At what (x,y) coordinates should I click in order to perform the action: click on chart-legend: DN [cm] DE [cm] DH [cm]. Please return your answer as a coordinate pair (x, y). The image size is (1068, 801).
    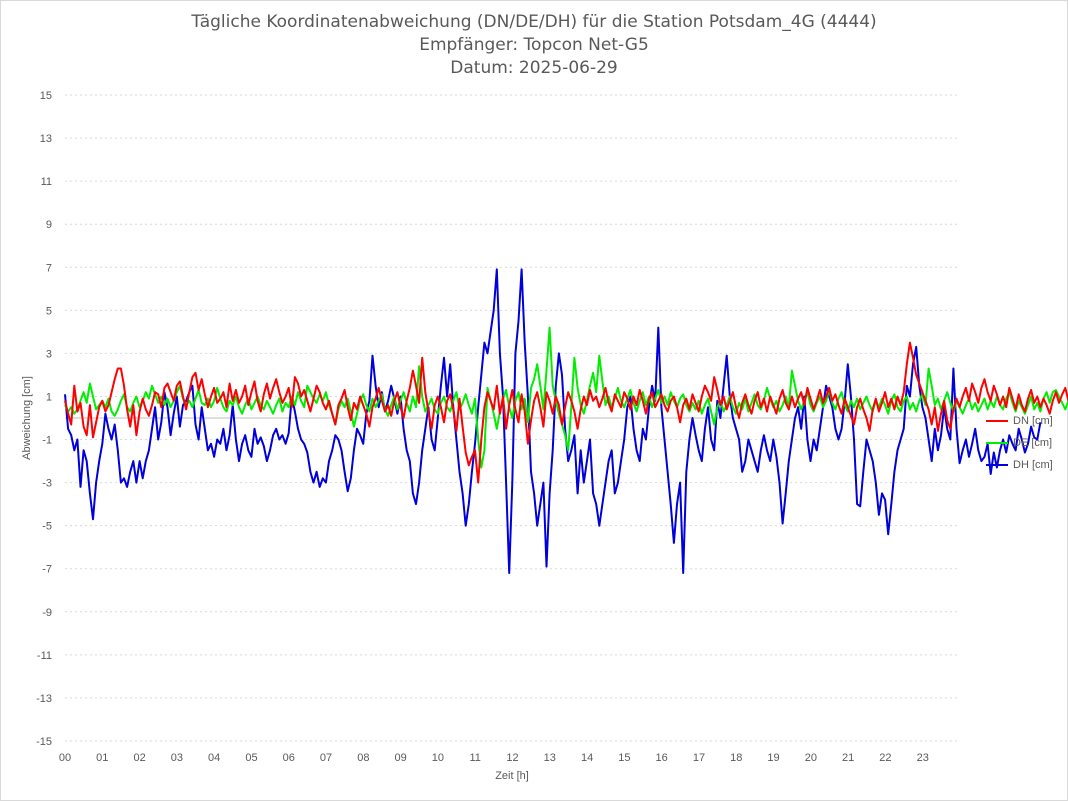
    Looking at the image, I should click on (1019, 443).